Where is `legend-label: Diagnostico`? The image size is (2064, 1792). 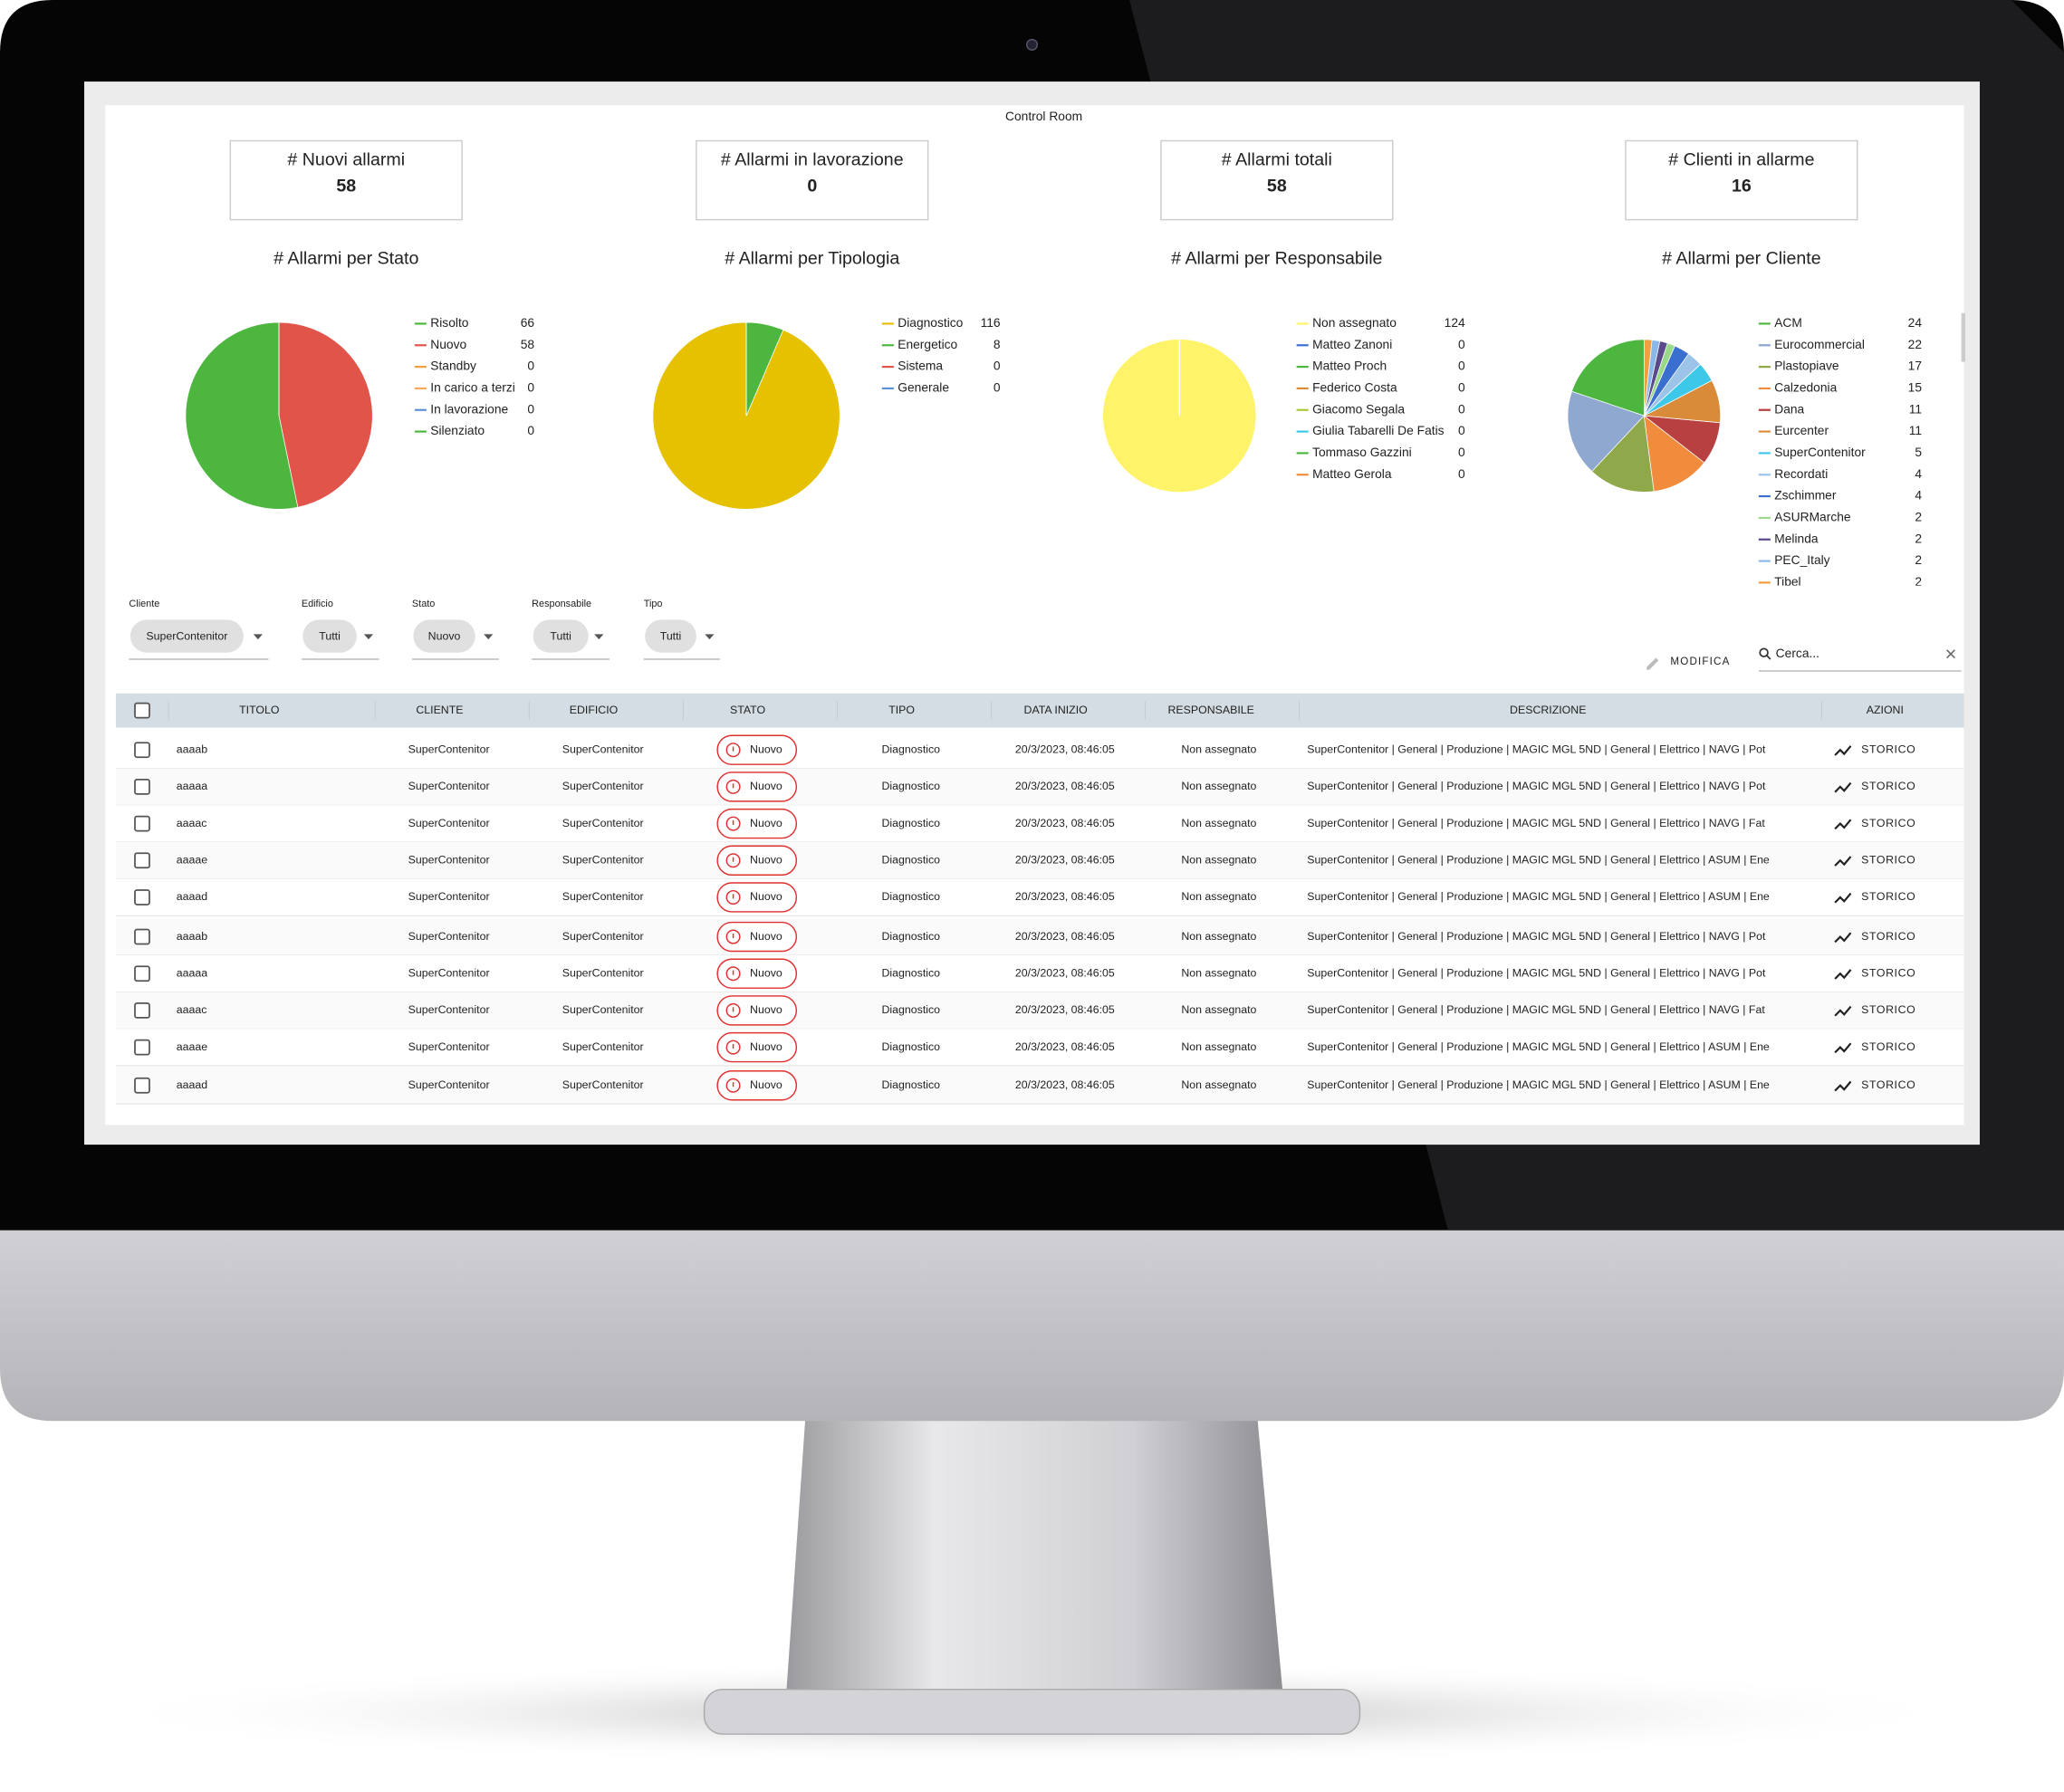
legend-label: Diagnostico is located at coordinates (931, 323).